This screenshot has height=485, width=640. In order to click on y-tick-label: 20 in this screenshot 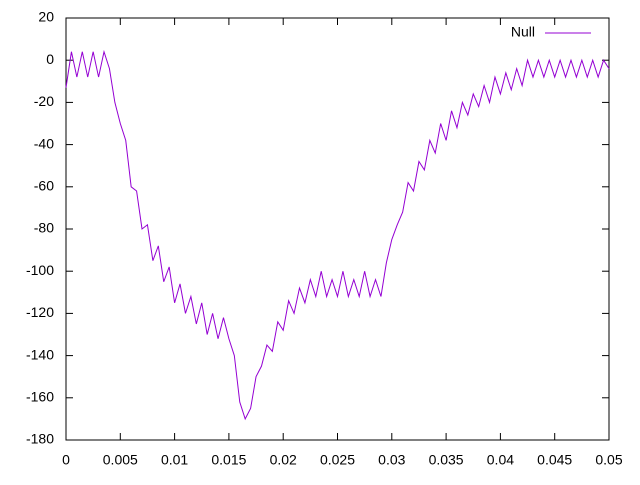, I will do `click(46, 17)`.